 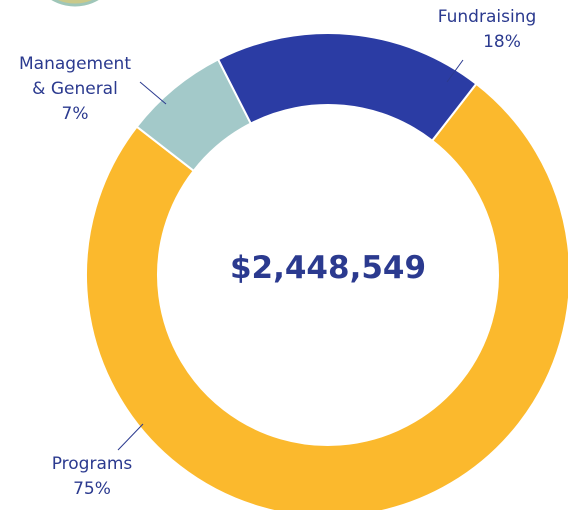 What do you see at coordinates (92, 477) in the screenshot?
I see `slice-label: Programs 75%` at bounding box center [92, 477].